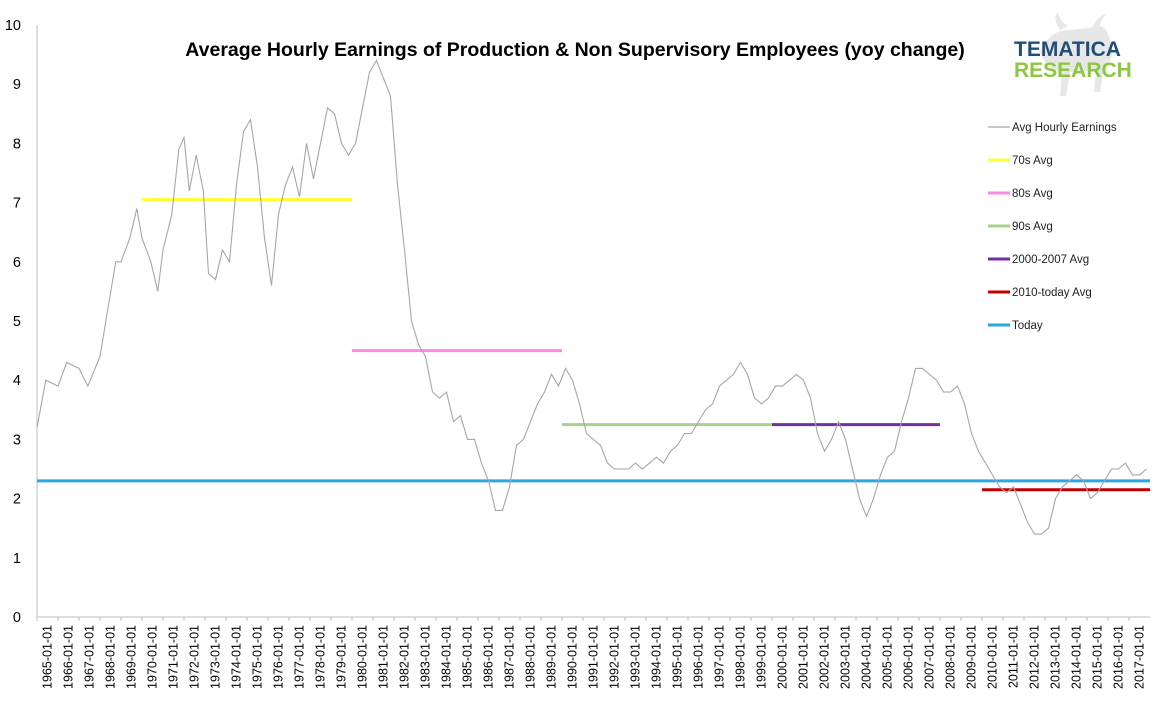 Image resolution: width=1153 pixels, height=711 pixels. What do you see at coordinates (1032, 227) in the screenshot?
I see `legend-label: 90s Avg` at bounding box center [1032, 227].